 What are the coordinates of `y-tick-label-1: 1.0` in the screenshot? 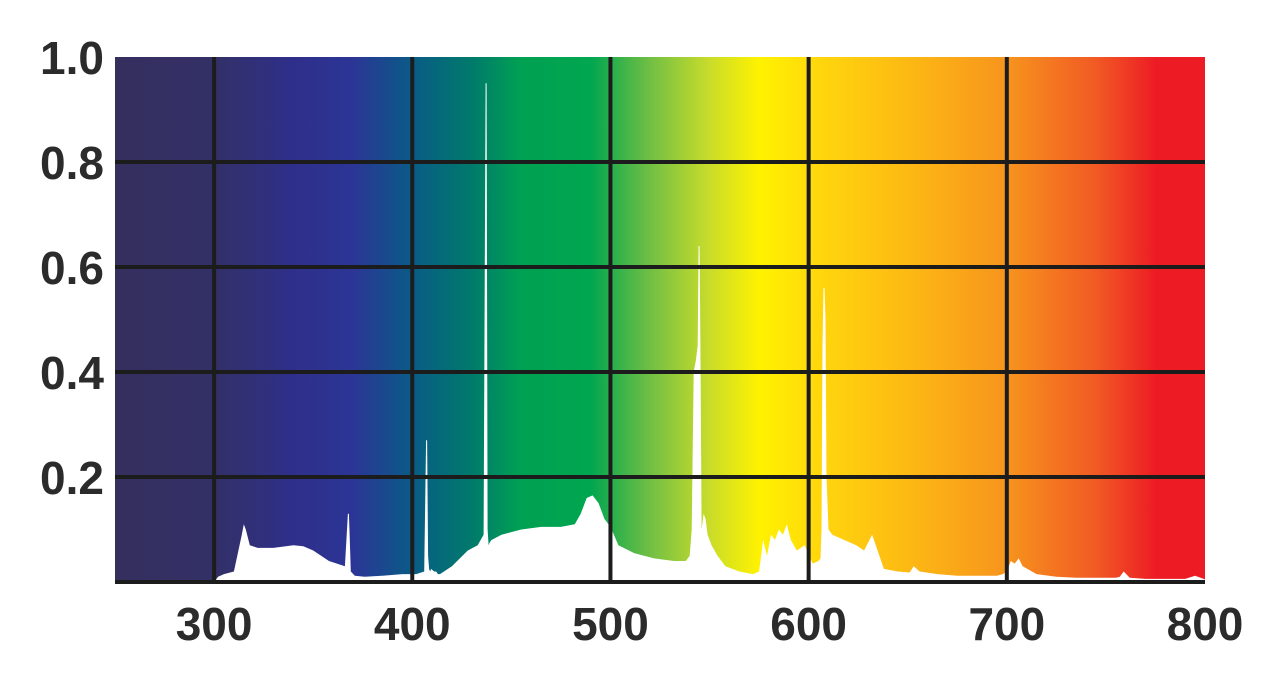 It's located at (72, 58).